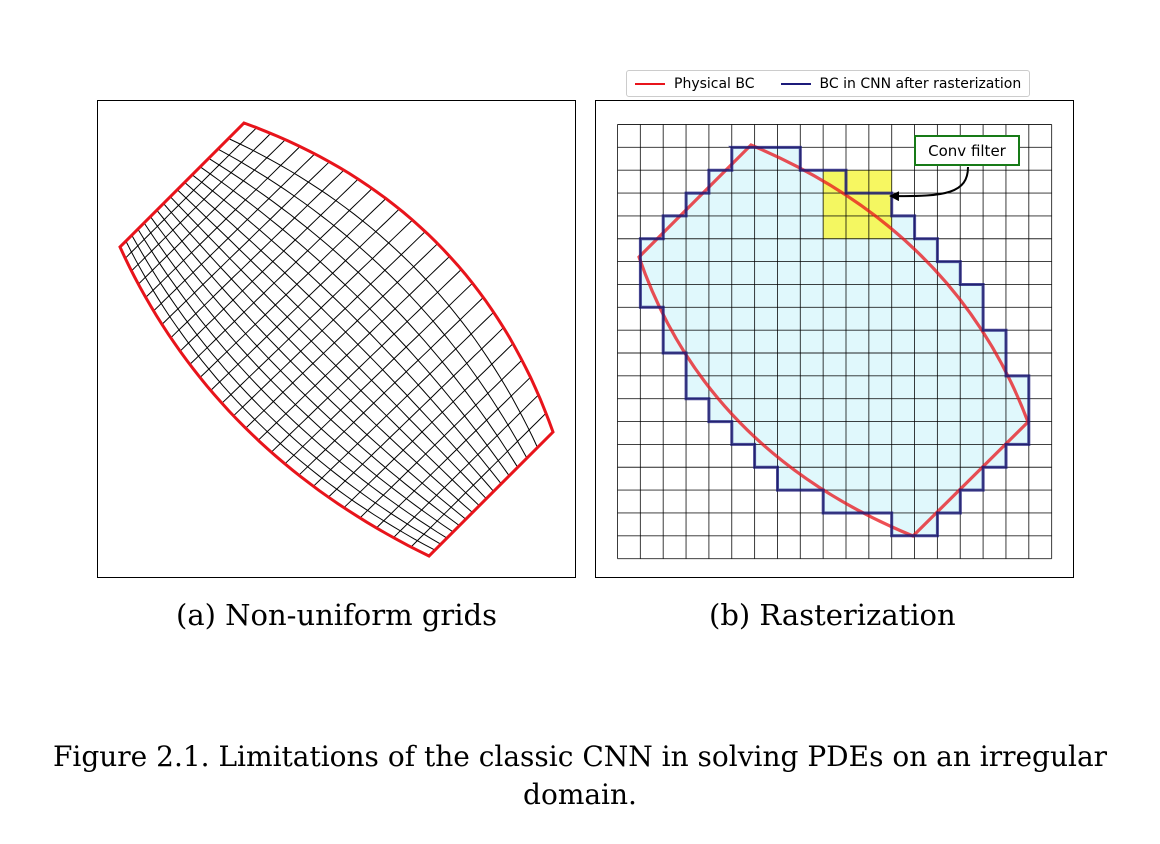 The width and height of the screenshot is (1160, 844). Describe the element at coordinates (650, 83) in the screenshot. I see `legend-swatch-red` at that location.